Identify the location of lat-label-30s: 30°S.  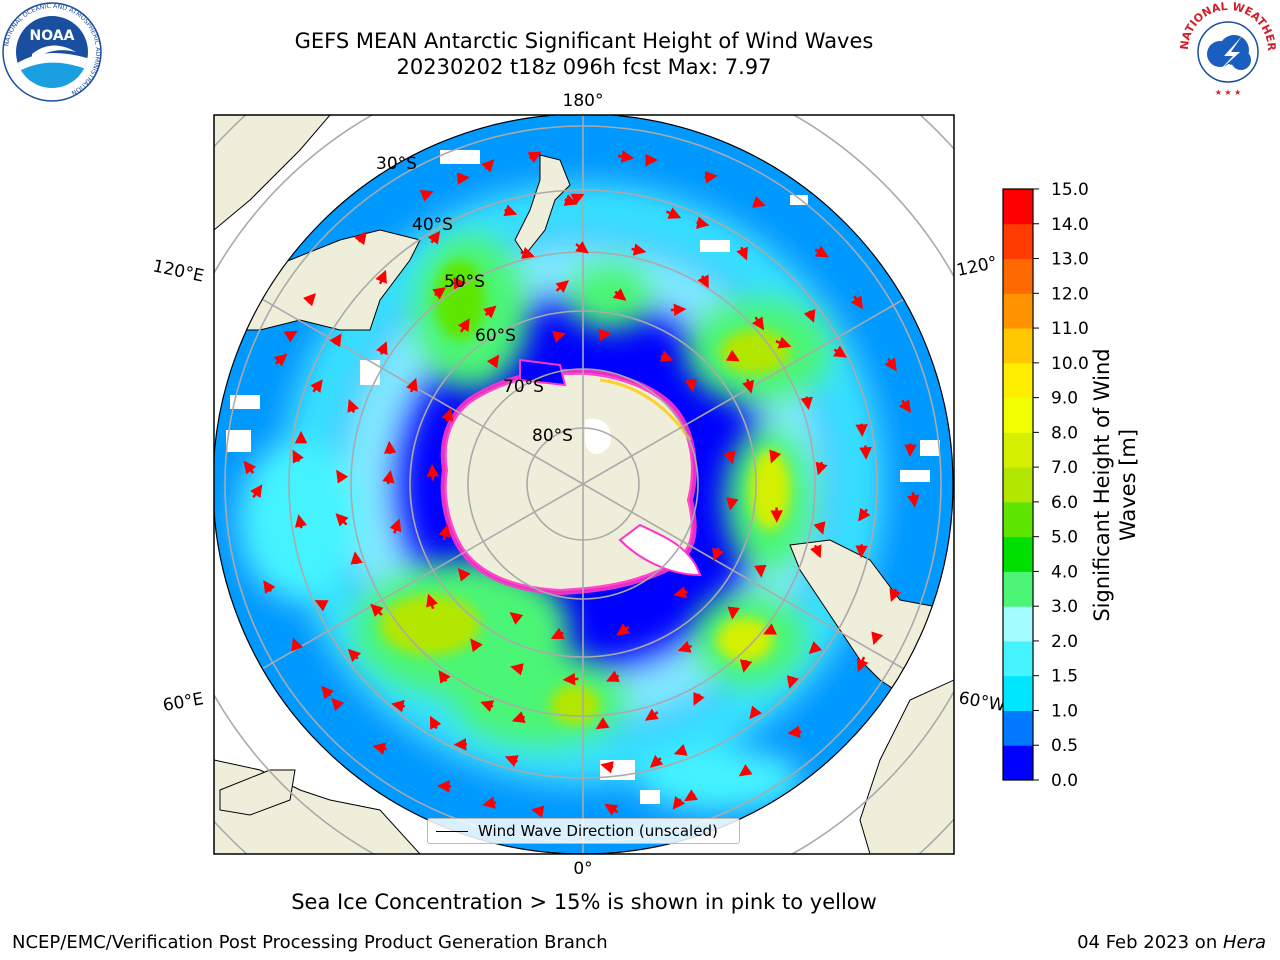
(396, 164).